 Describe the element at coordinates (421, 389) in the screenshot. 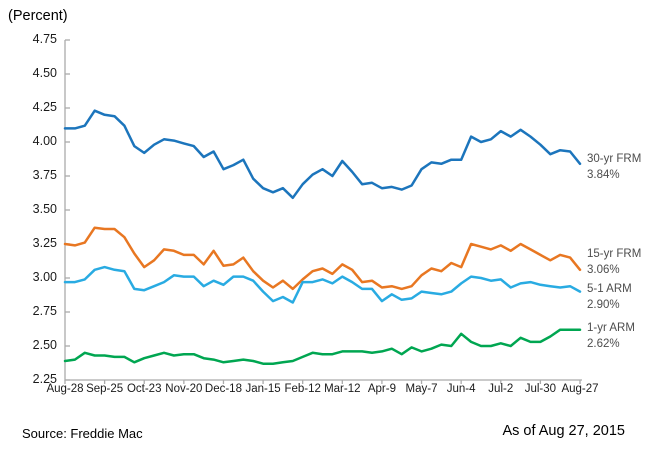

I see `x-axis-label: May-7` at that location.